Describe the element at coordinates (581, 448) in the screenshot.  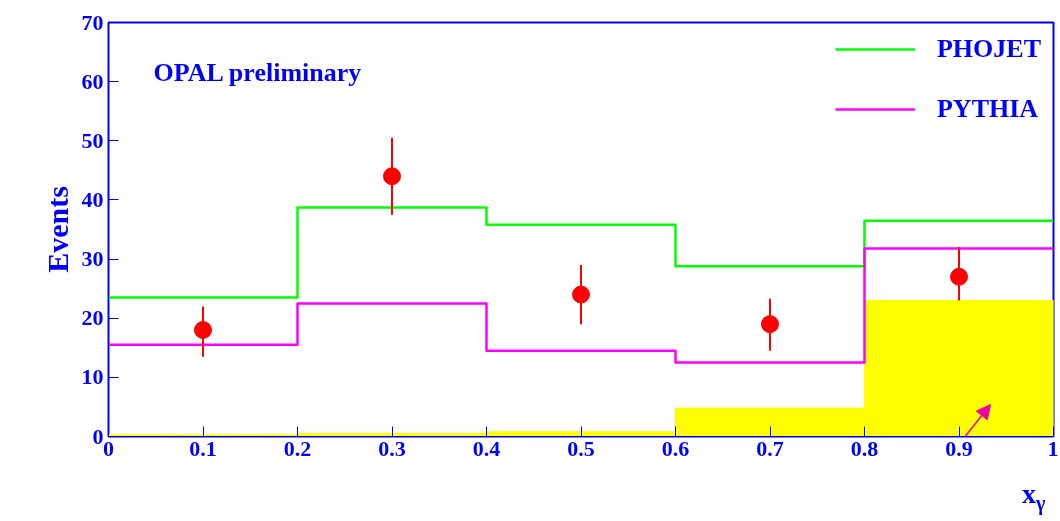
I see `x-tick-label: 0.5` at that location.